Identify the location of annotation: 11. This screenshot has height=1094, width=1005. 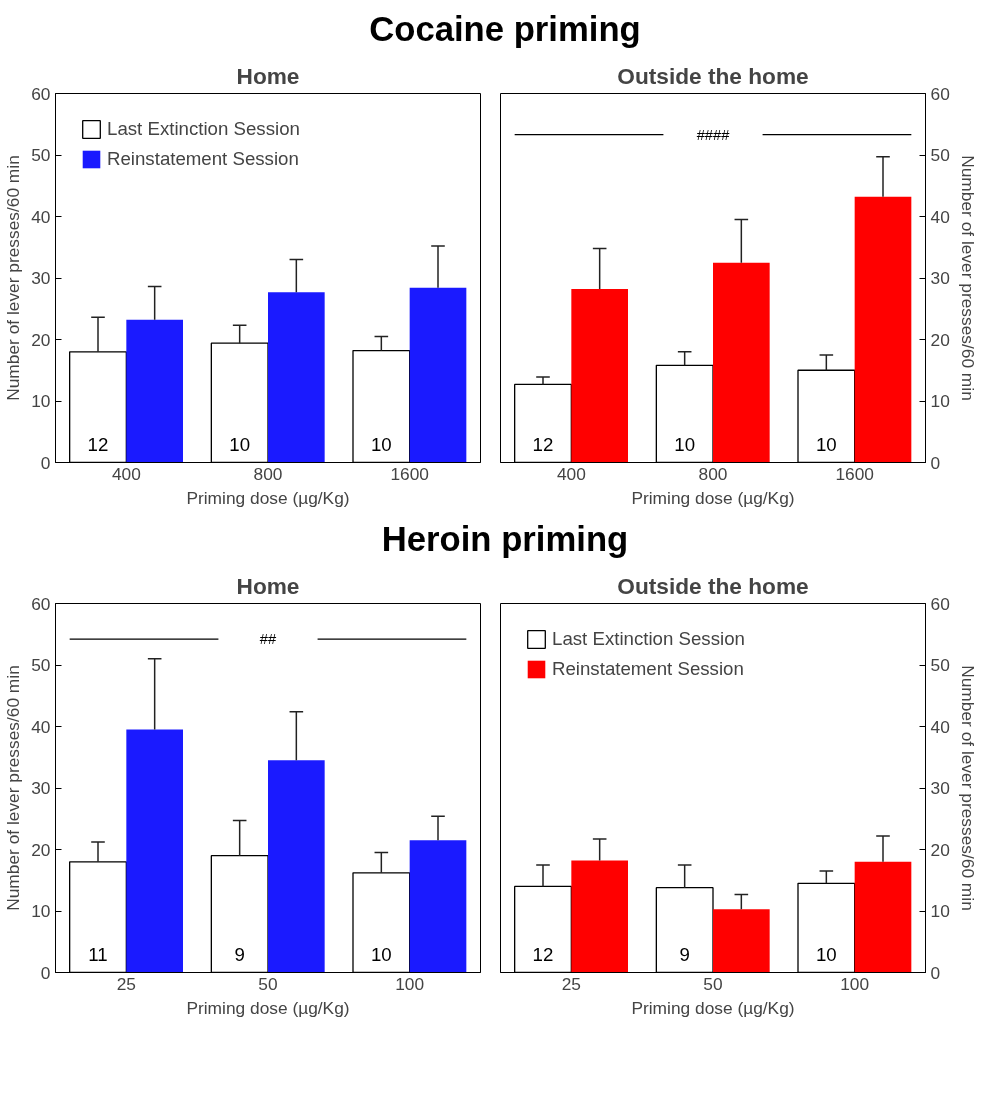
(98, 954).